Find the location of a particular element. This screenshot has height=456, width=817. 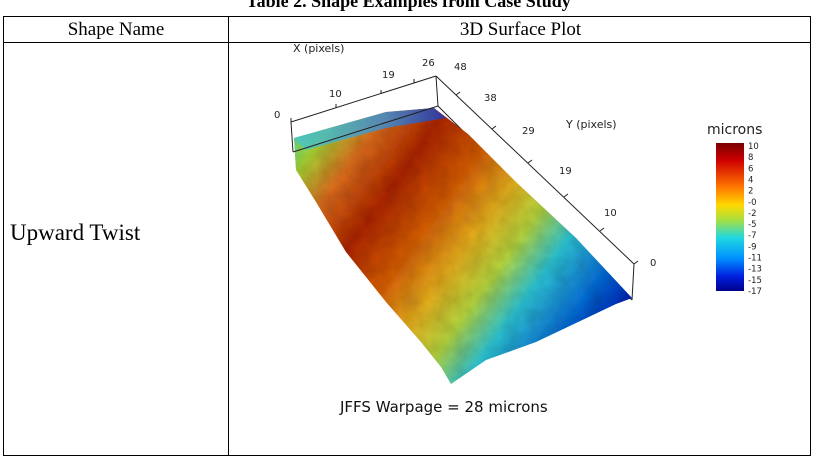

y-axis-ticks is located at coordinates (547, 178).